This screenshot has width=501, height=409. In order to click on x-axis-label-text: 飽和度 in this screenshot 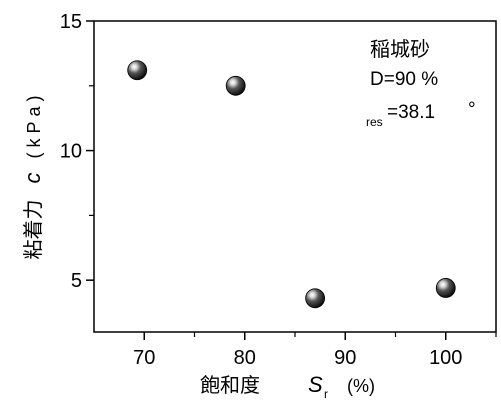, I will do `click(230, 385)`.